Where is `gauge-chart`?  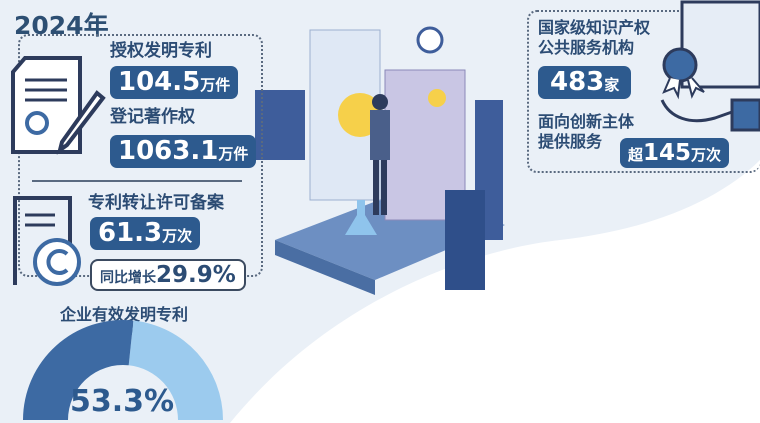 gauge-chart is located at coordinates (123, 370).